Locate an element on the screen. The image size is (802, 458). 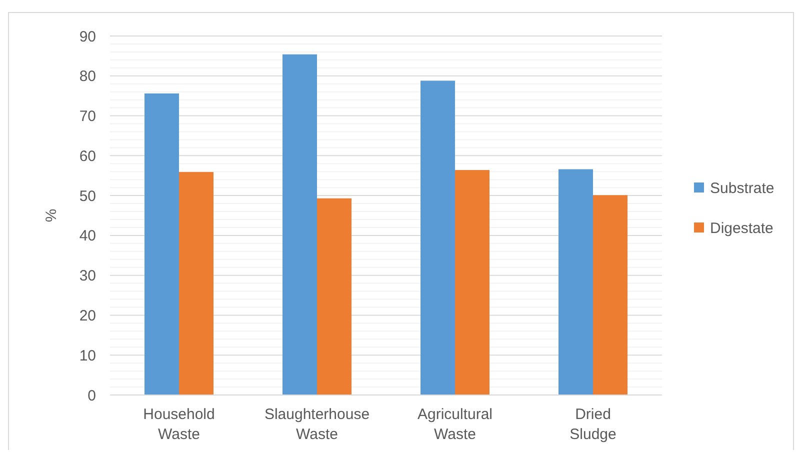
y-tick-label: 80 is located at coordinates (87, 77).